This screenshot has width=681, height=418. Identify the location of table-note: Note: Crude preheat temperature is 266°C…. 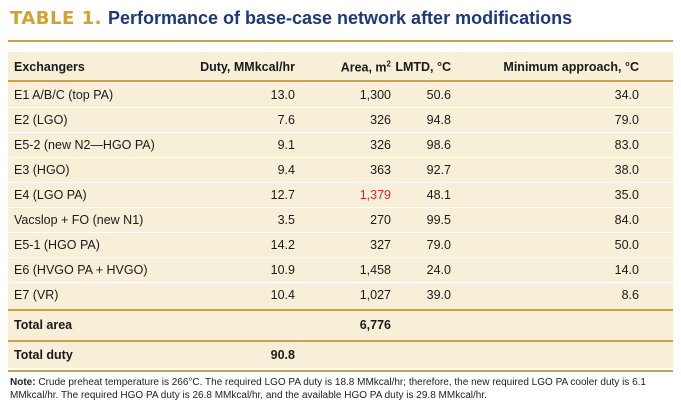
(340, 389).